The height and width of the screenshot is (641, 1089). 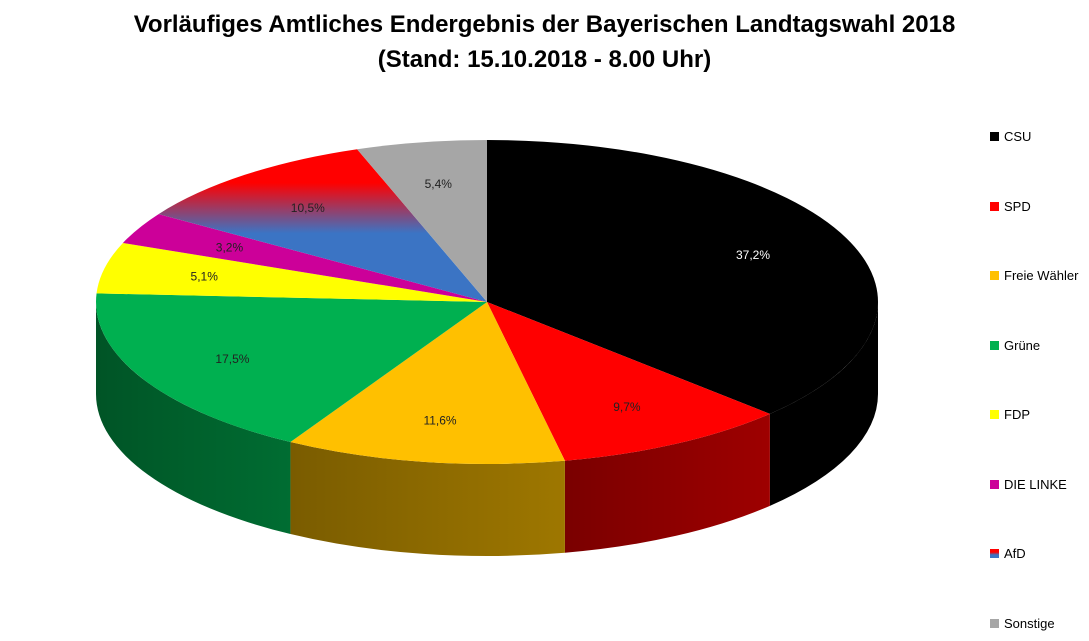 I want to click on data-label-fdp: 5,1%, so click(x=205, y=277).